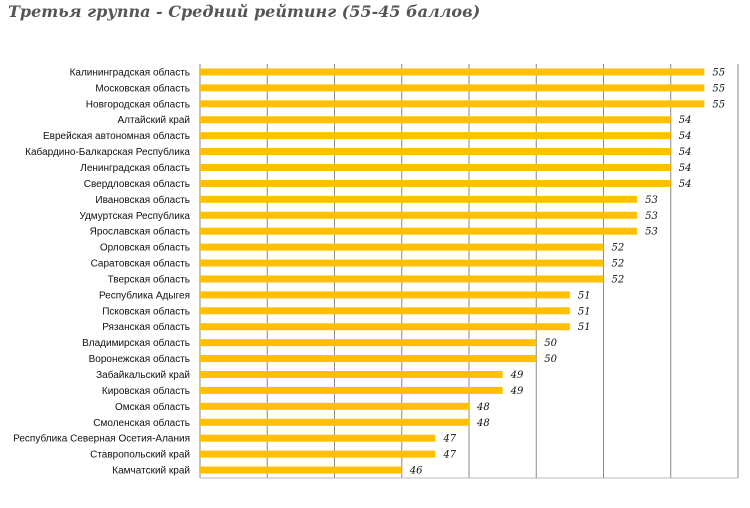  Describe the element at coordinates (151, 471) in the screenshot. I see `category-label: Камчатский край` at that location.